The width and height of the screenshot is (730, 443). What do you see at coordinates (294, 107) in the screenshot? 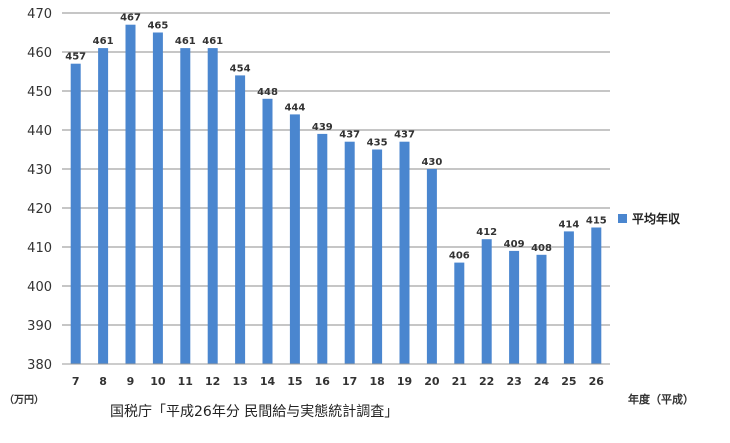
I see `data-label: 444` at bounding box center [294, 107].